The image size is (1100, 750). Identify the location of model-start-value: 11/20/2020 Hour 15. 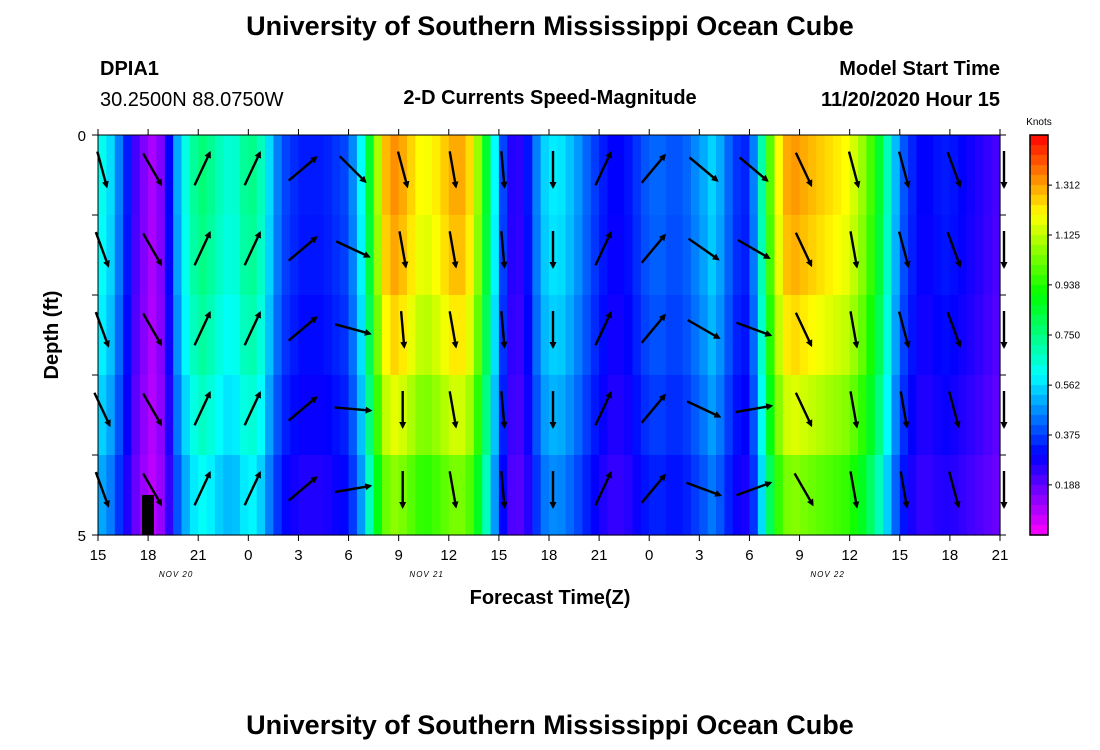
(910, 100).